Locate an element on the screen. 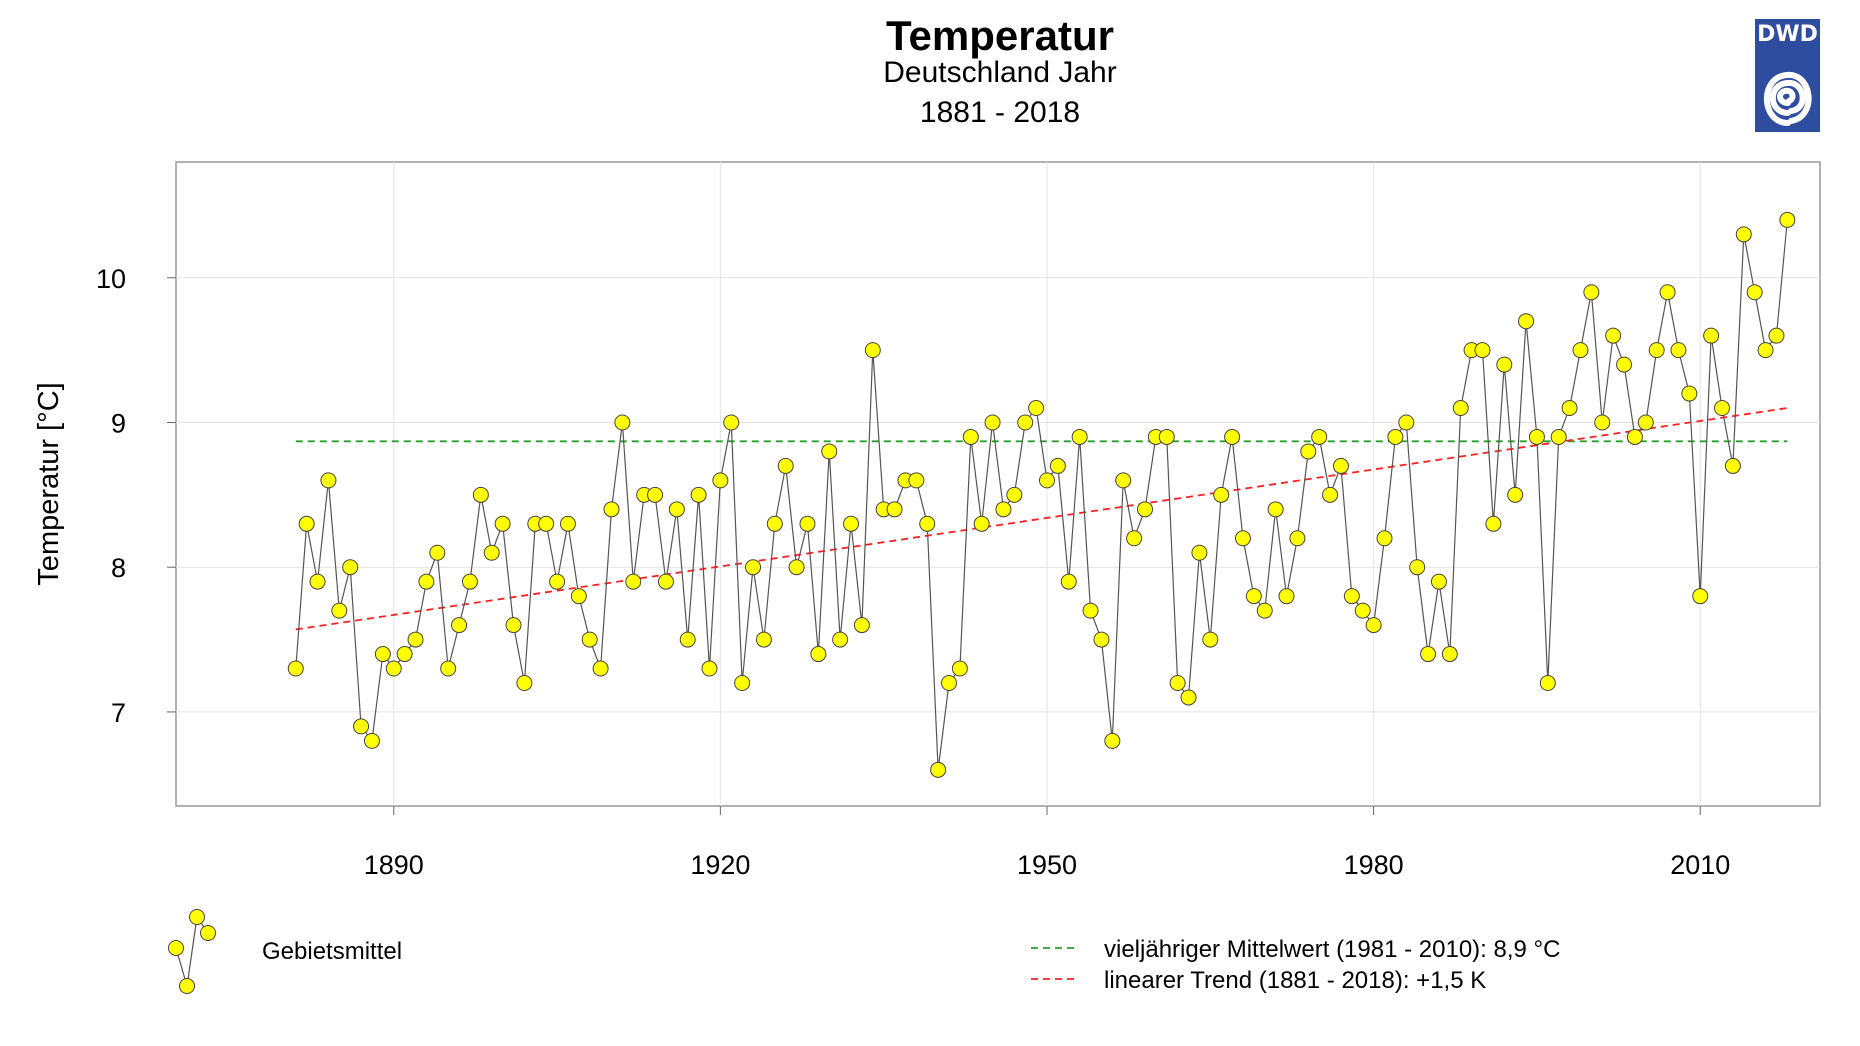  chart-subtitle-period: 1881 - 2018 is located at coordinates (1000, 112).